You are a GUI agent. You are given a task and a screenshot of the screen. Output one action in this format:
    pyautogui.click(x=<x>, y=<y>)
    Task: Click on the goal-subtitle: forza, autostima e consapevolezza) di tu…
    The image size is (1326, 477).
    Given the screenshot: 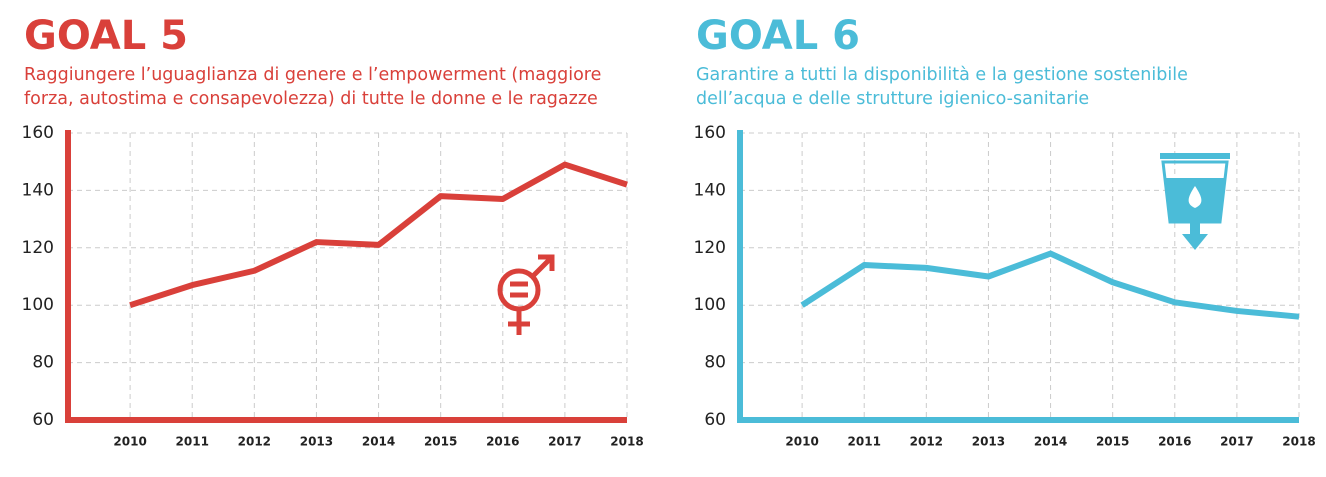 What is the action you would take?
    pyautogui.click(x=311, y=99)
    